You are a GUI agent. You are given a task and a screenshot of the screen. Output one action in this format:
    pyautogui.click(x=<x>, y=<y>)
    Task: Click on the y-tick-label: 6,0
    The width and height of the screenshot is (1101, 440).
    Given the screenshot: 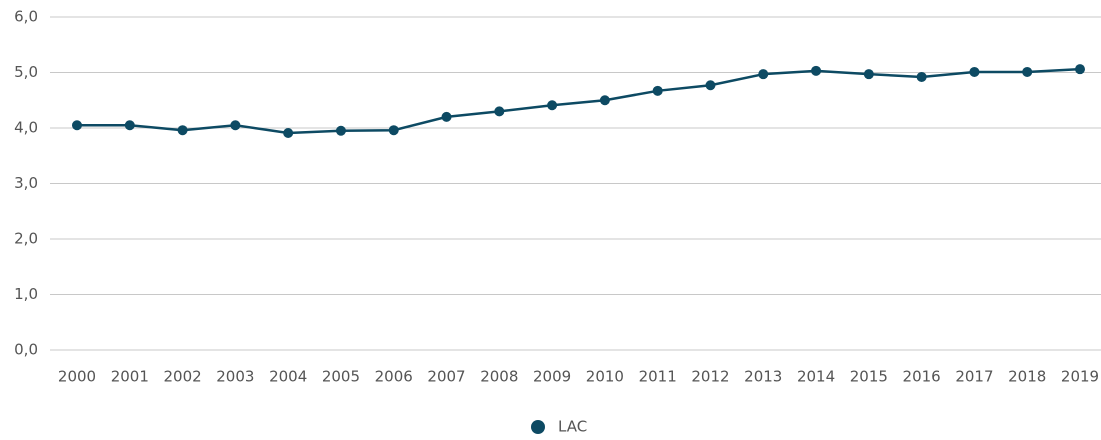 What is the action you would take?
    pyautogui.click(x=26, y=17)
    